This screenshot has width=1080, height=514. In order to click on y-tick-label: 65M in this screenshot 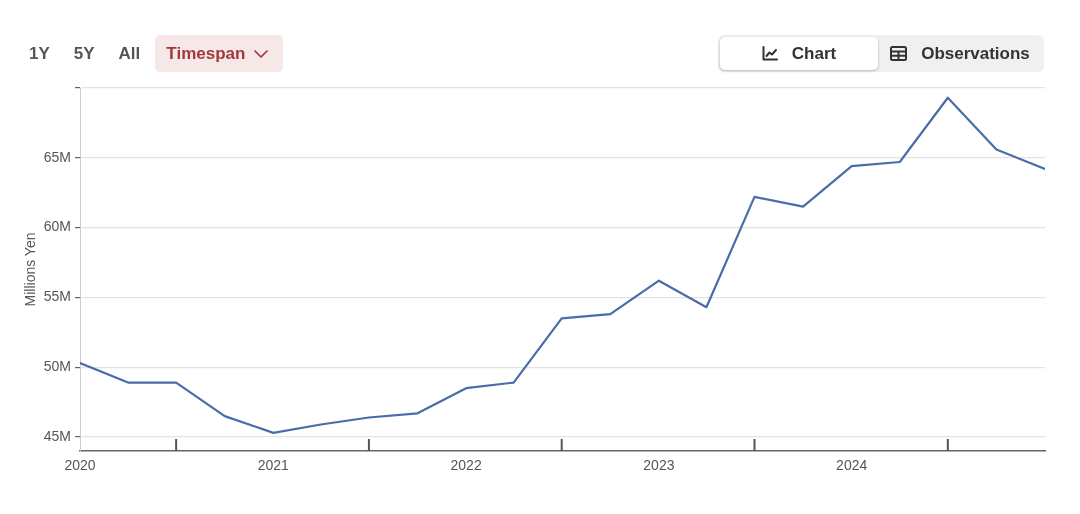, I will do `click(57, 156)`.